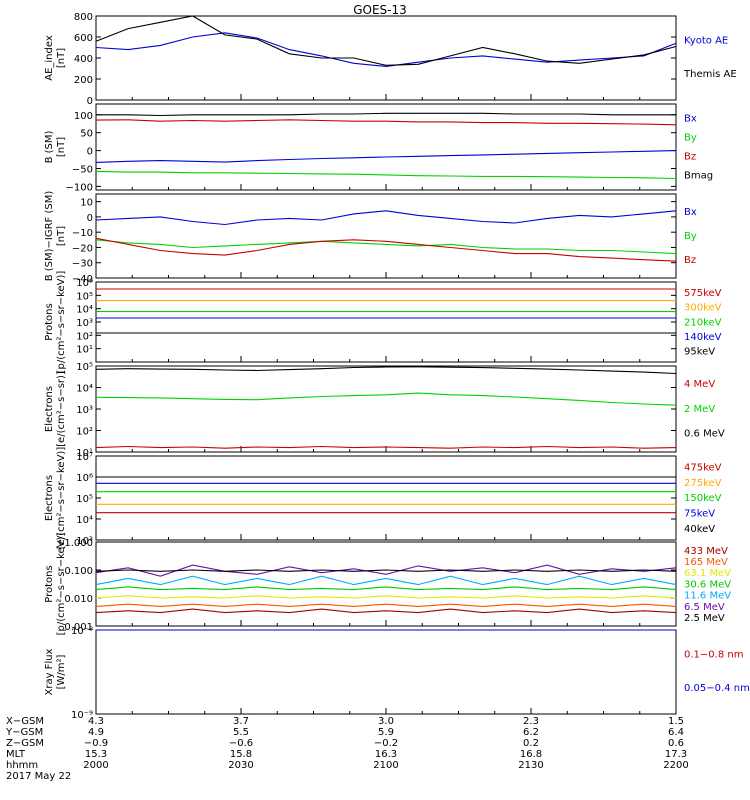 Image resolution: width=750 pixels, height=800 pixels. Describe the element at coordinates (706, 551) in the screenshot. I see `legend-label: 433 MeV` at that location.